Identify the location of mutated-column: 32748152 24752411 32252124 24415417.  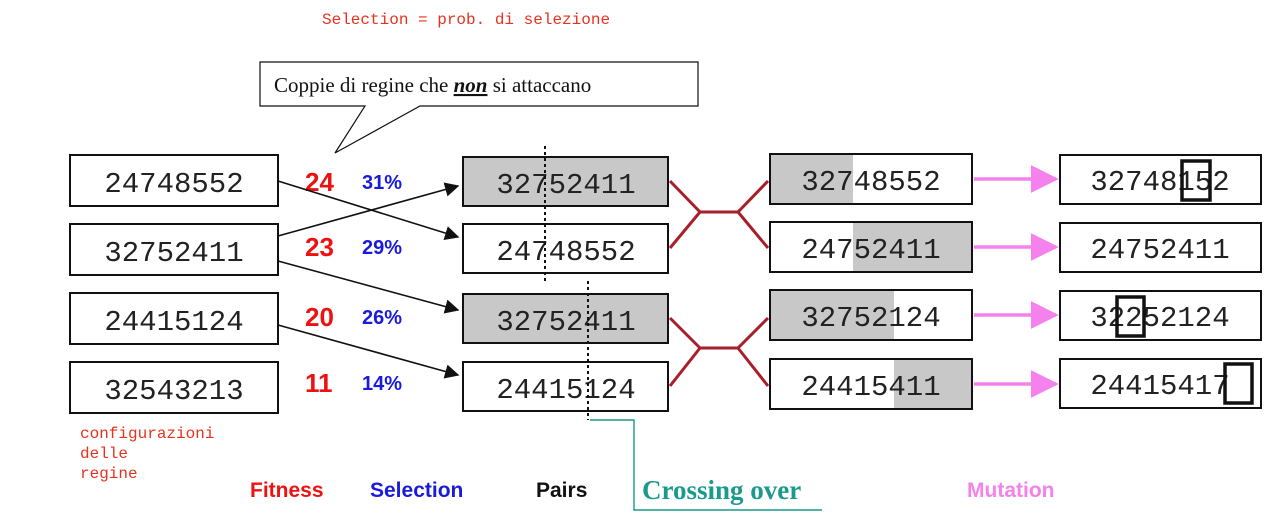
(1160, 281).